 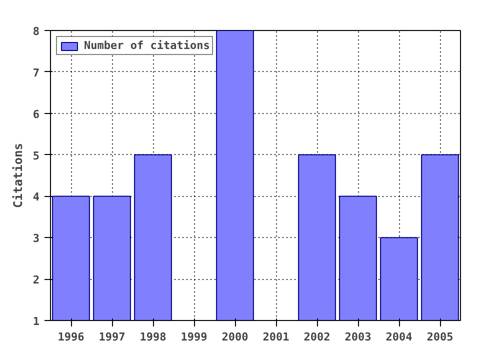 I want to click on x-tick-label: 2001, so click(x=276, y=337).